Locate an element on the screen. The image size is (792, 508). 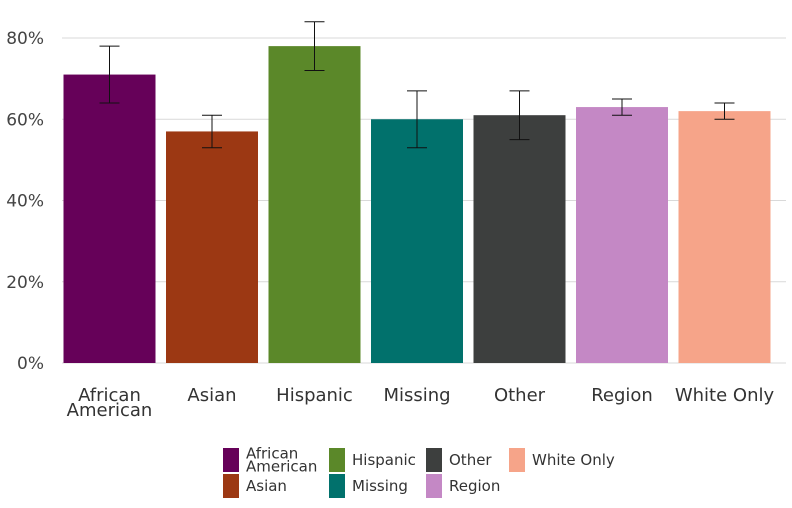
x-tick-label: Region is located at coordinates (622, 395).